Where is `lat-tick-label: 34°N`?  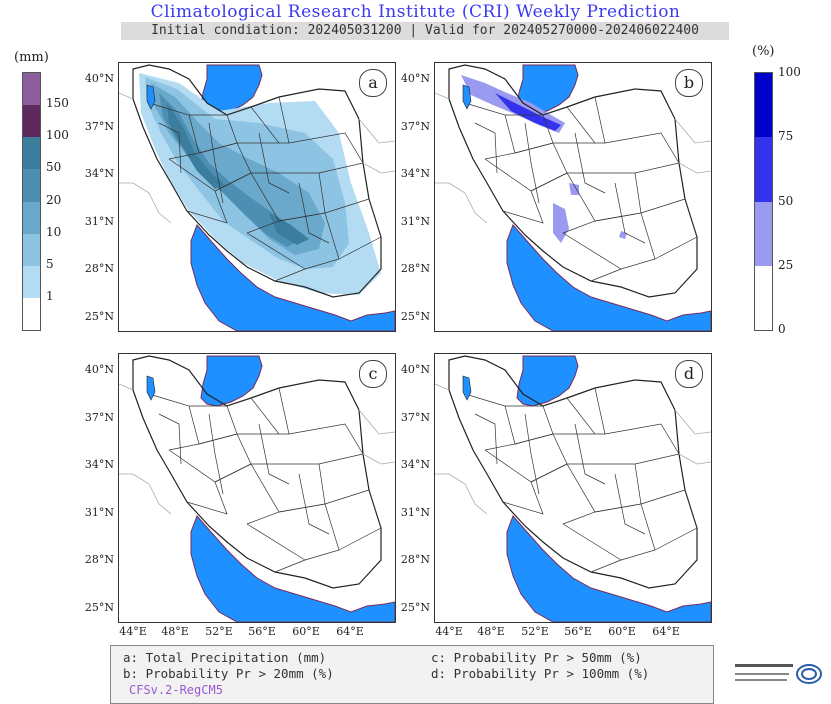
lat-tick-label: 34°N is located at coordinates (415, 464).